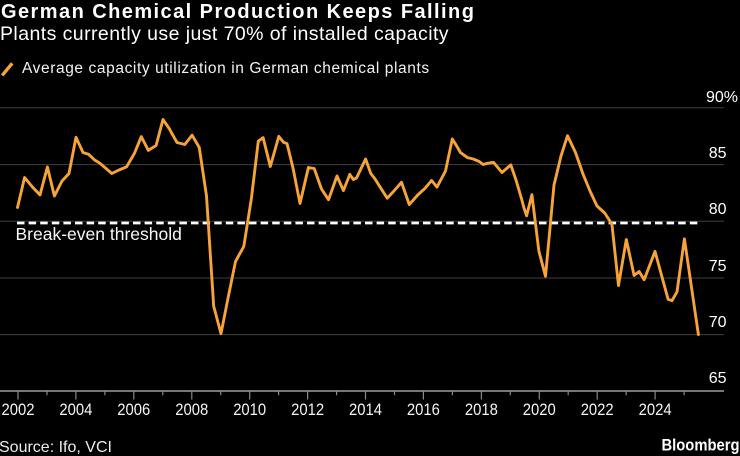  I want to click on svg-text: 2024, so click(655, 410).